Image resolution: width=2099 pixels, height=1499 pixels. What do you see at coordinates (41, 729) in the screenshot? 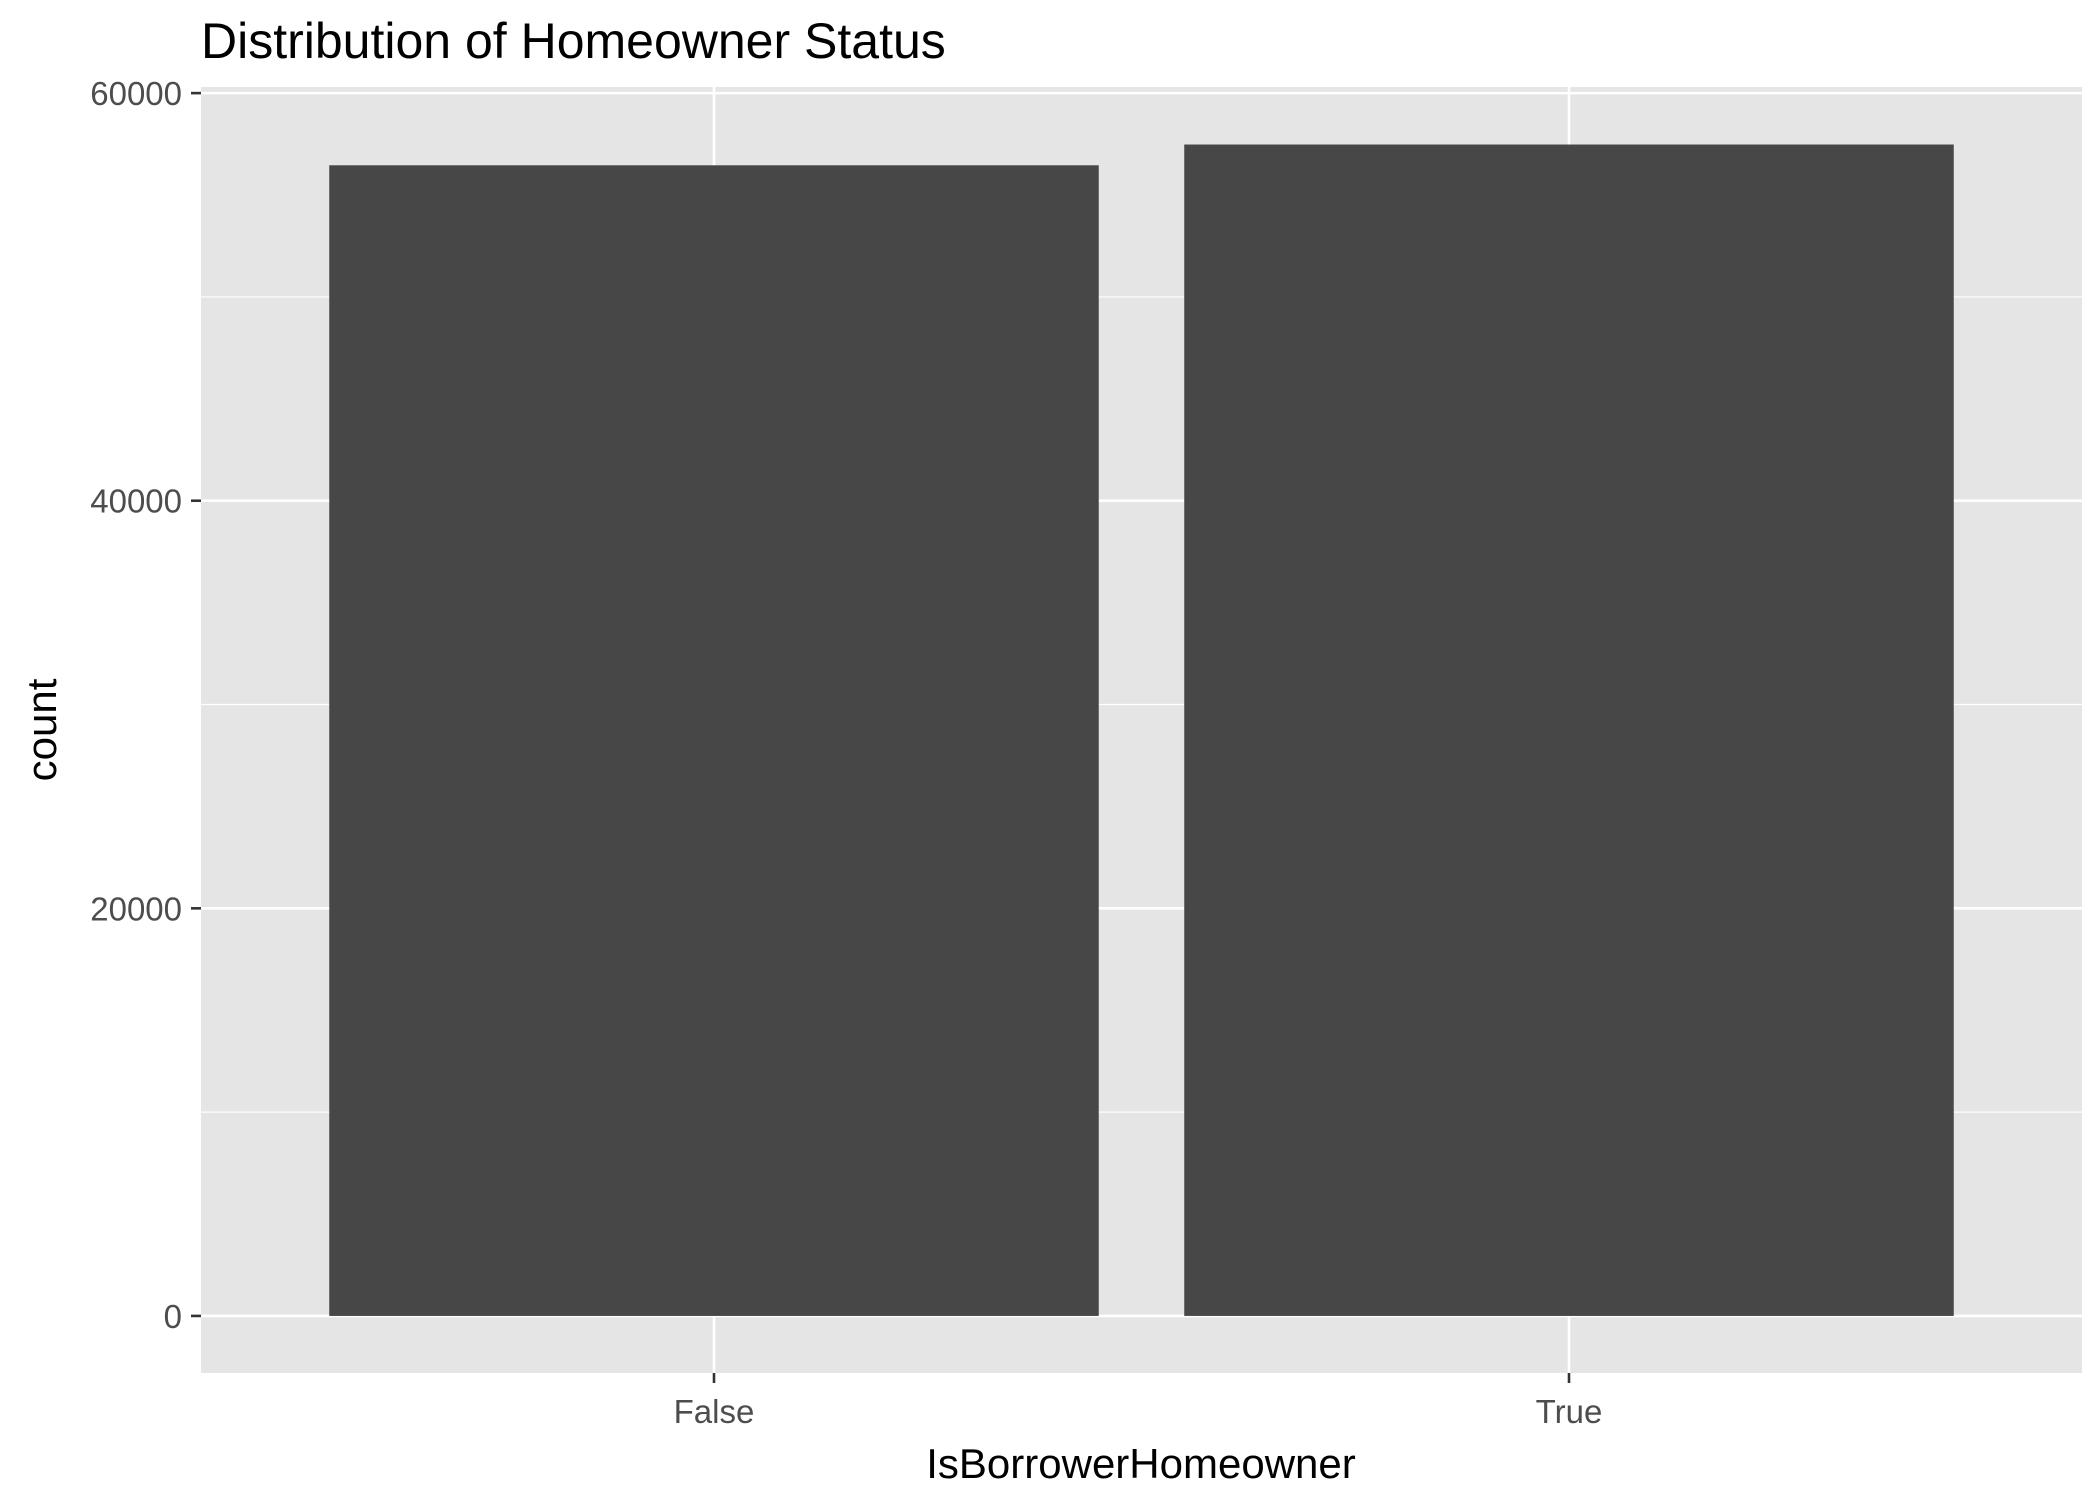
I see `y-axis-title: count` at bounding box center [41, 729].